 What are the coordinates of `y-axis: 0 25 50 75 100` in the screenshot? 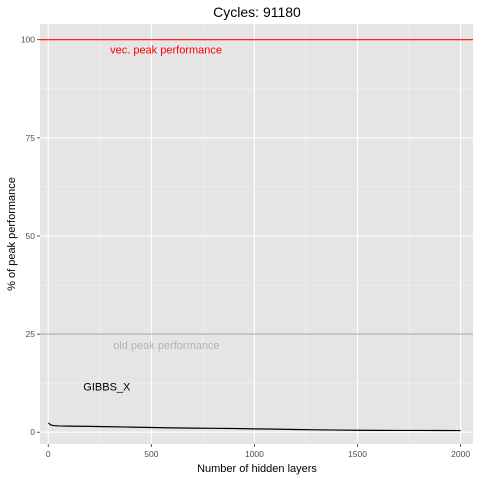 It's located at (30, 236).